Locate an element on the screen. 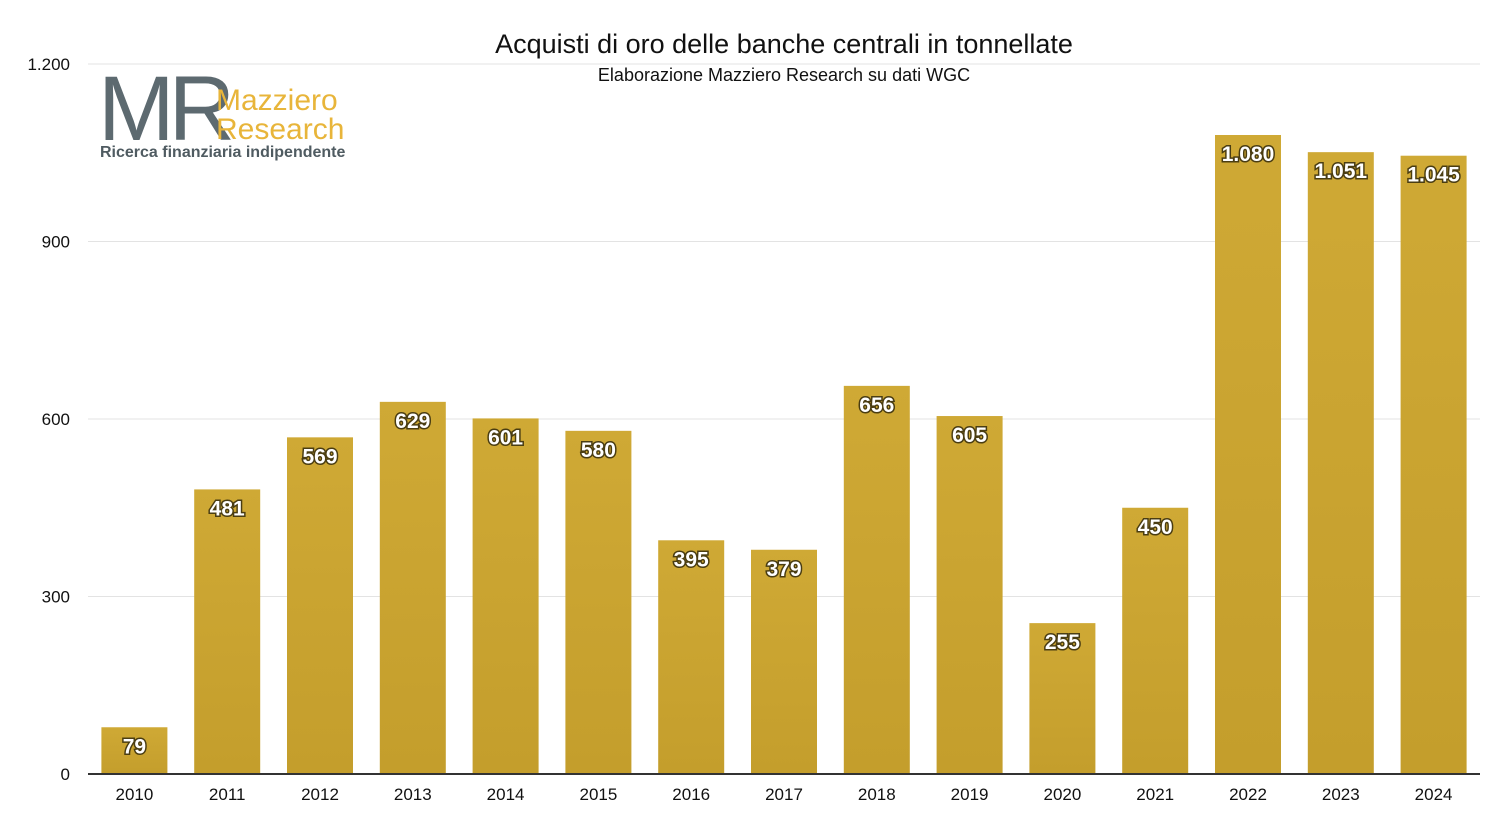 This screenshot has width=1500, height=827. data-label-2013: 629 is located at coordinates (412, 421).